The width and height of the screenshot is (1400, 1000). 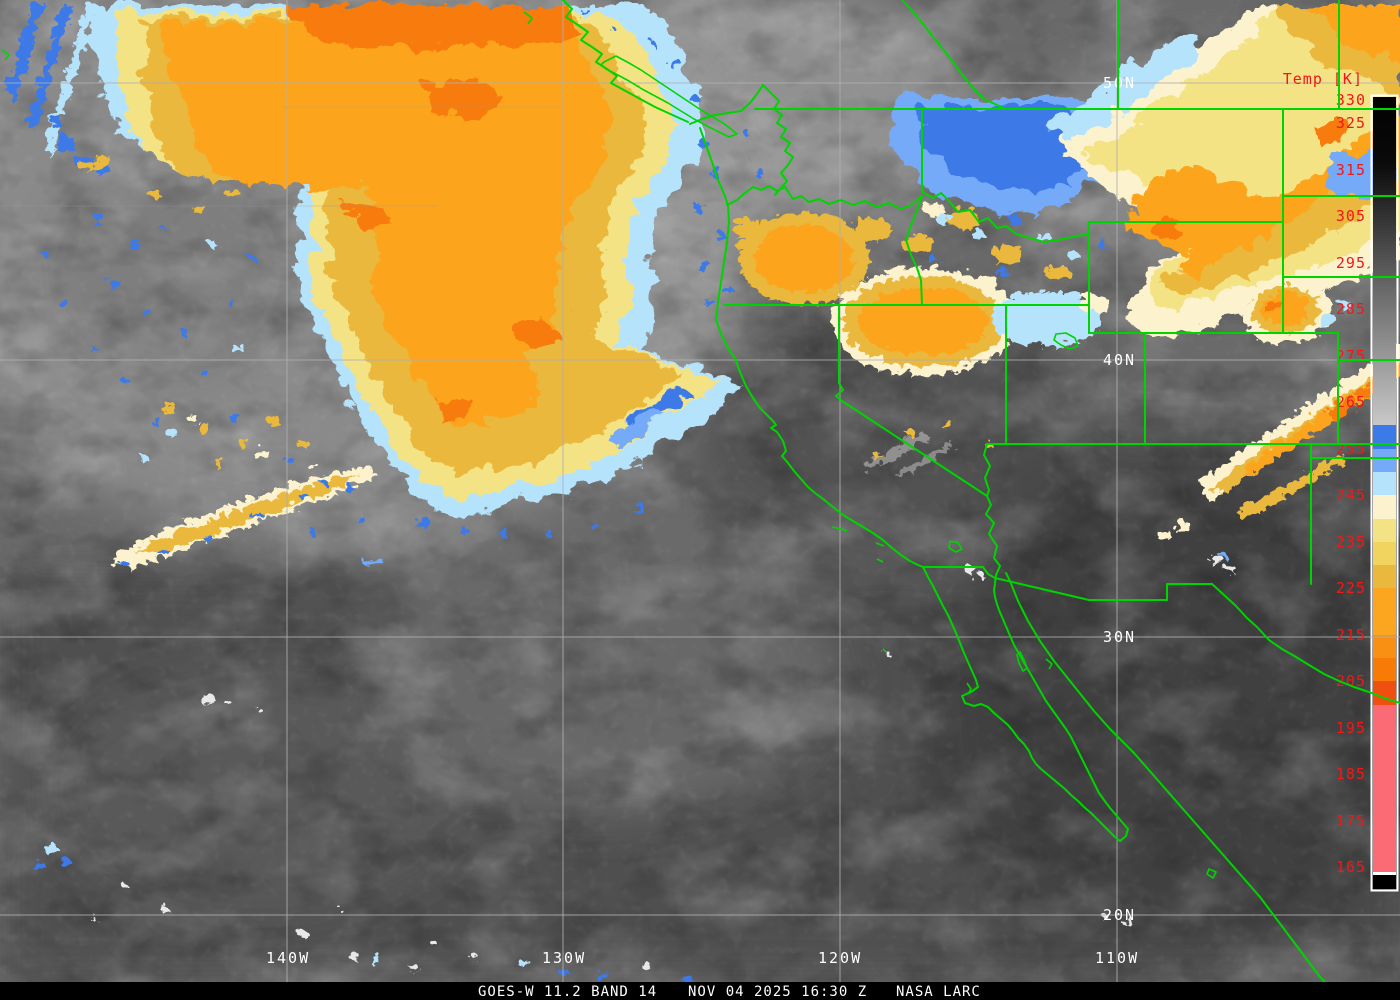 I want to click on caption-product: GOES-W 11.2 BAND 14, so click(x=568, y=992).